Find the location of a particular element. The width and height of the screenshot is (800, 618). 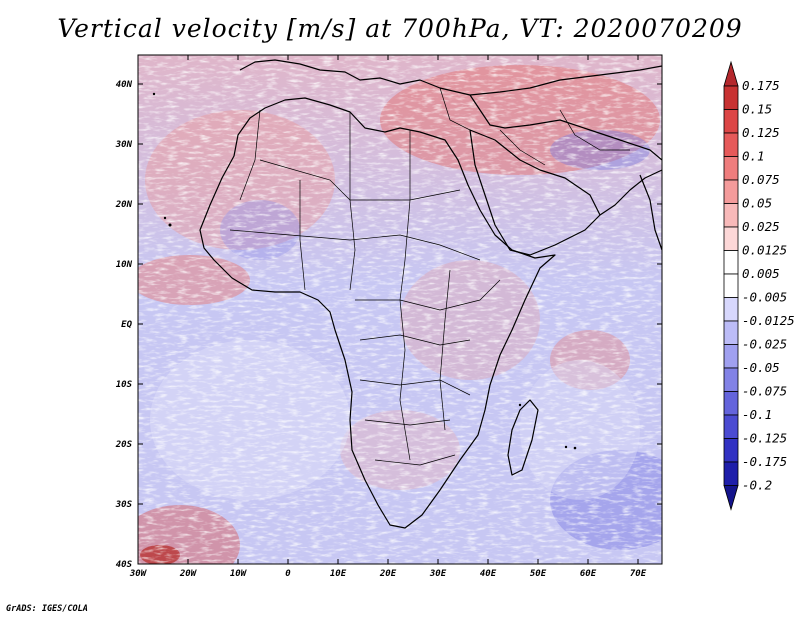

lon-label-10e: 10E is located at coordinates (338, 574).